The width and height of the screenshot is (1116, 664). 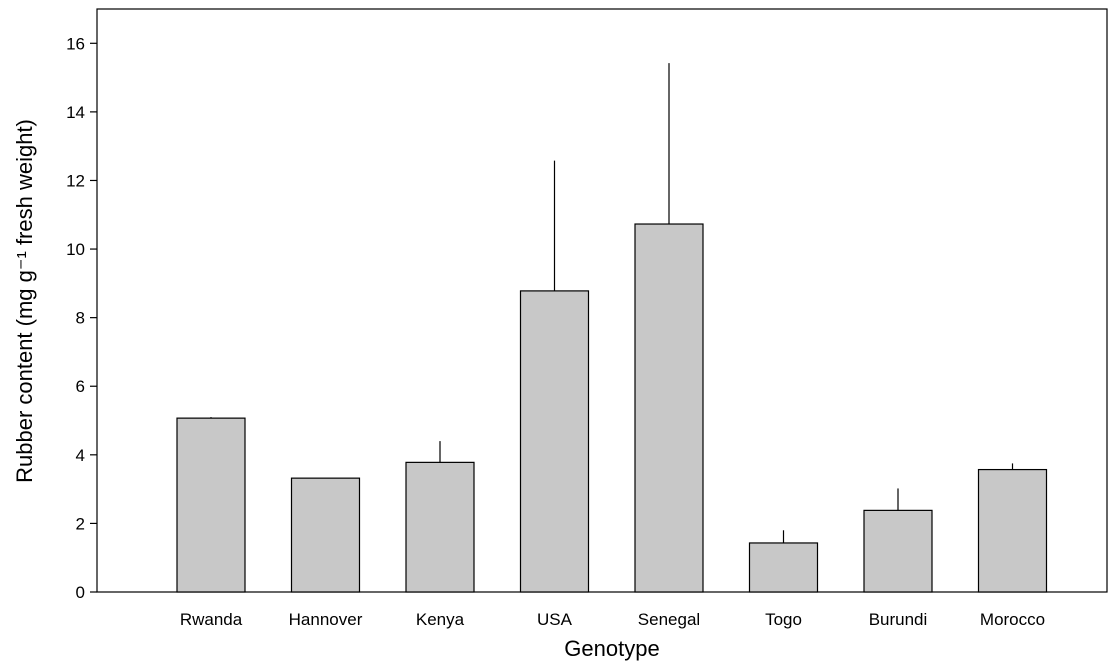 What do you see at coordinates (783, 567) in the screenshot?
I see `bar-togo` at bounding box center [783, 567].